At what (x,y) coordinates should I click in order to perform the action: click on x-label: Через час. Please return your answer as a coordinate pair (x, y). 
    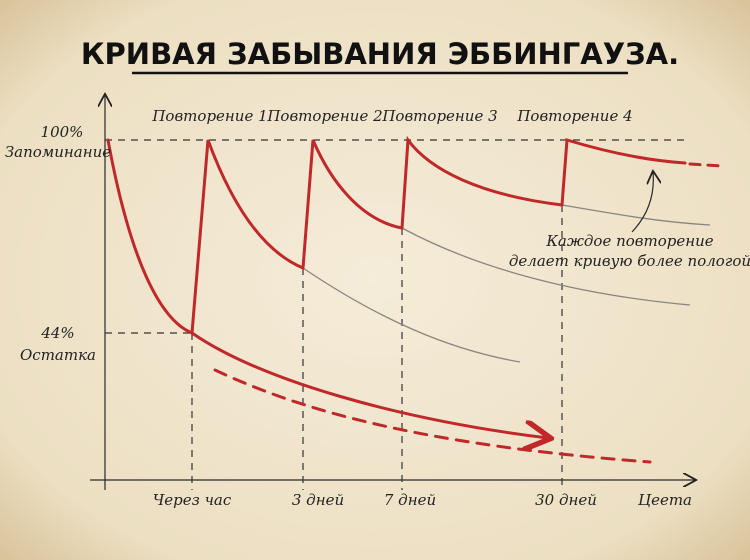
    Looking at the image, I should click on (192, 500).